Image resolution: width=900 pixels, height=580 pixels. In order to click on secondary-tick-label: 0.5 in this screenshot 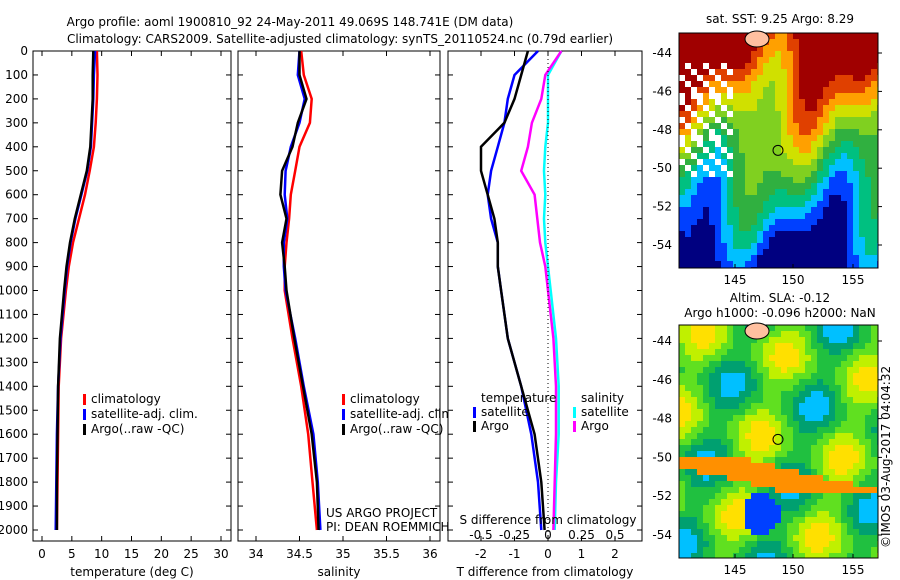, I will do `click(614, 535)`.